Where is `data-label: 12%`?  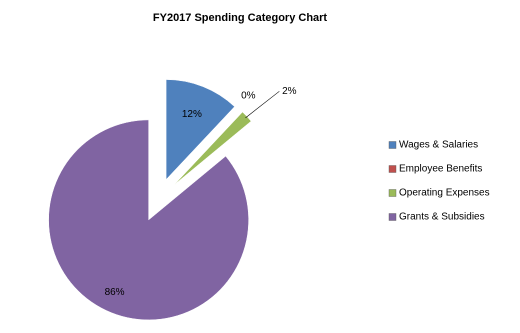
data-label: 12% is located at coordinates (192, 114).